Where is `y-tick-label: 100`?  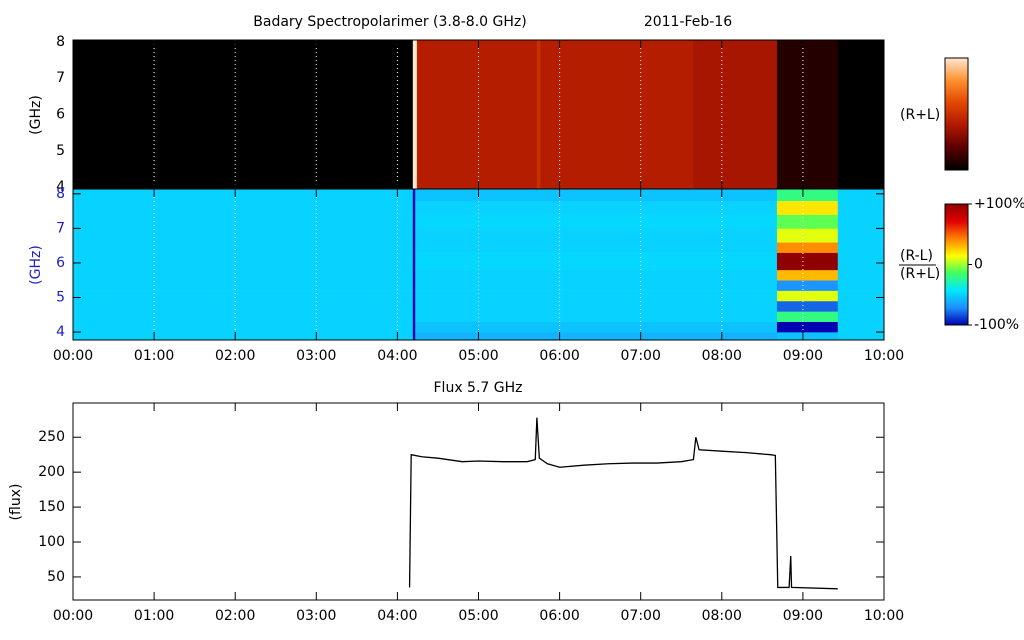
y-tick-label: 100 is located at coordinates (51, 542).